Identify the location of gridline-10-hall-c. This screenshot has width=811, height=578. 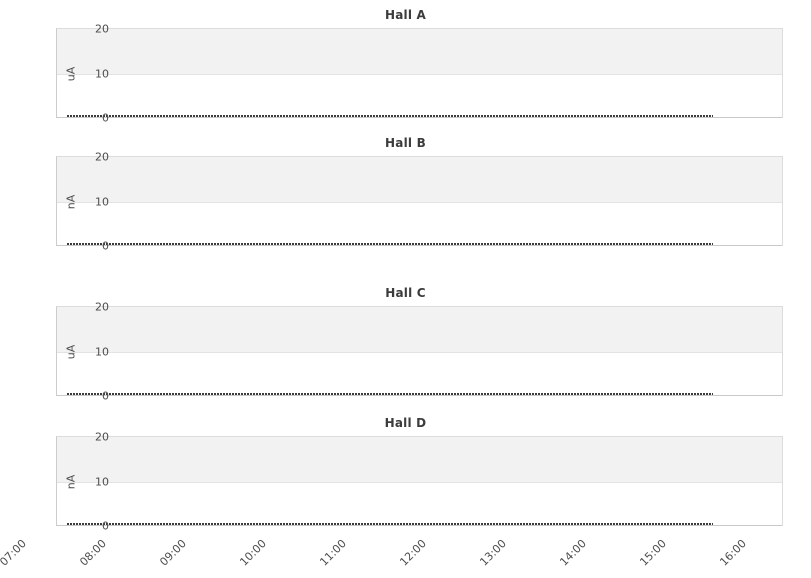
(419, 352).